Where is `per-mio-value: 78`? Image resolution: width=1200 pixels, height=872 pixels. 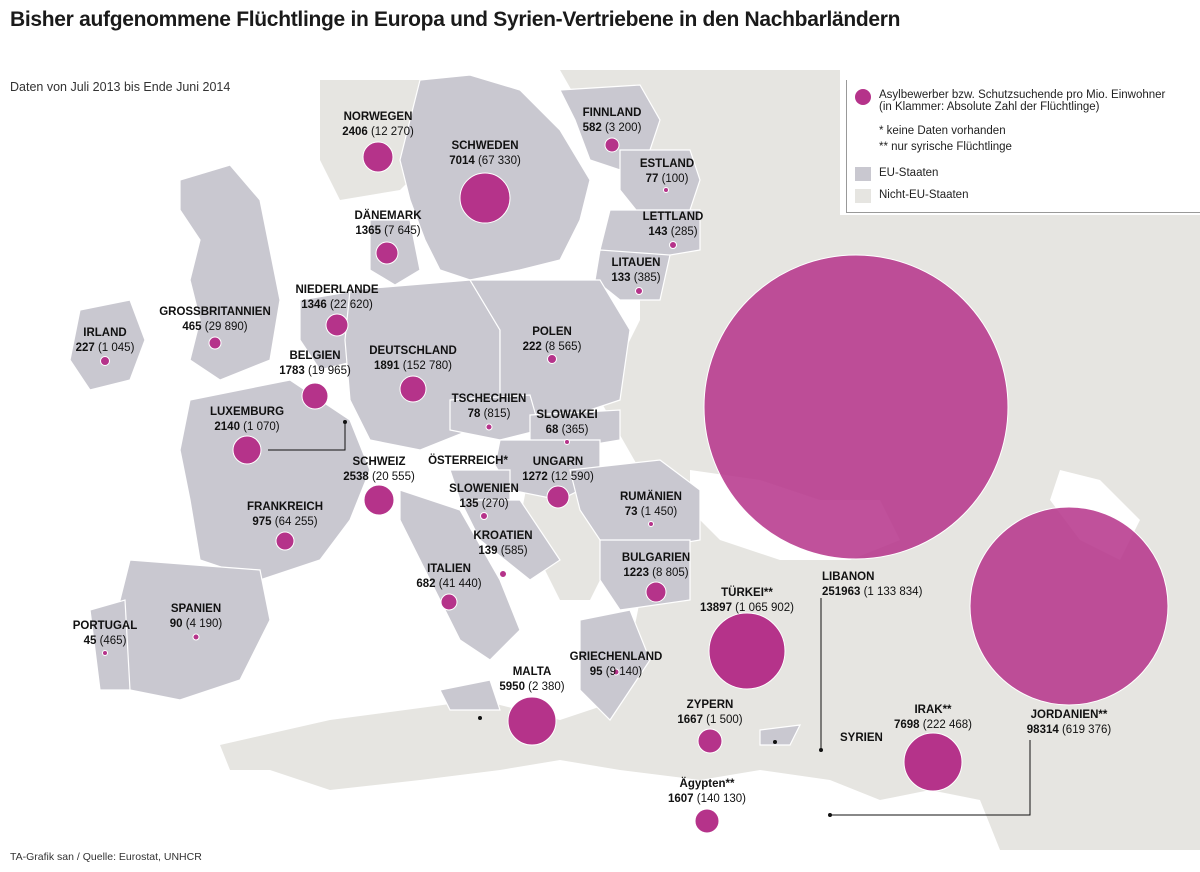 per-mio-value: 78 is located at coordinates (476, 414).